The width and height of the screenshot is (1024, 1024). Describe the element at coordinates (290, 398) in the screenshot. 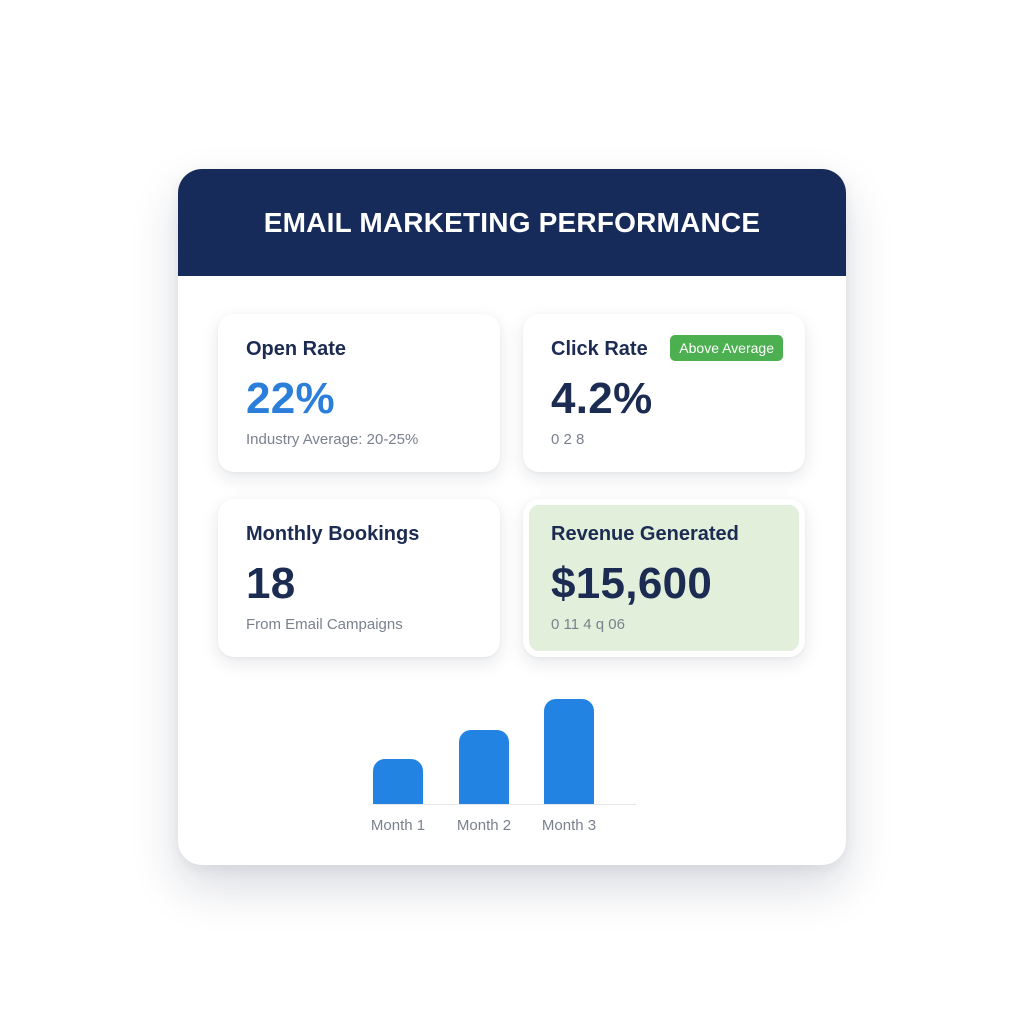

I see `open-rate-value: 22%` at that location.